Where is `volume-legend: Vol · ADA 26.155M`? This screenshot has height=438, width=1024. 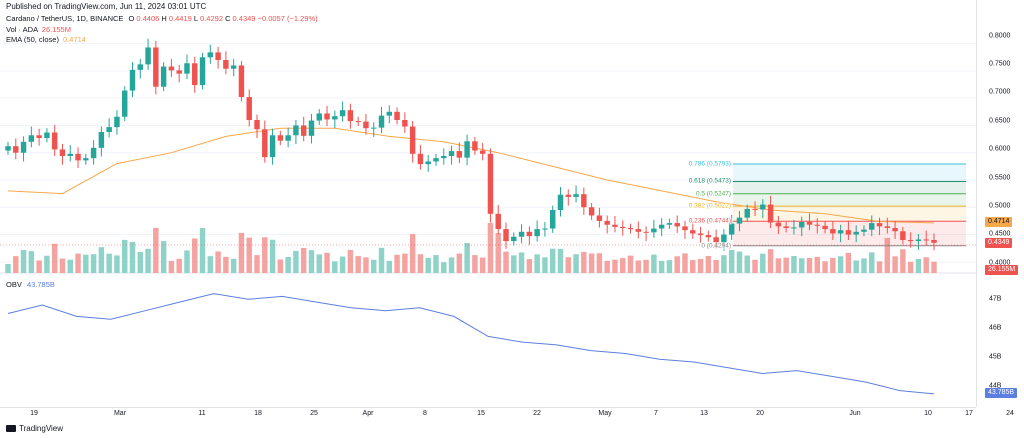
volume-legend: Vol · ADA 26.155M is located at coordinates (38, 29).